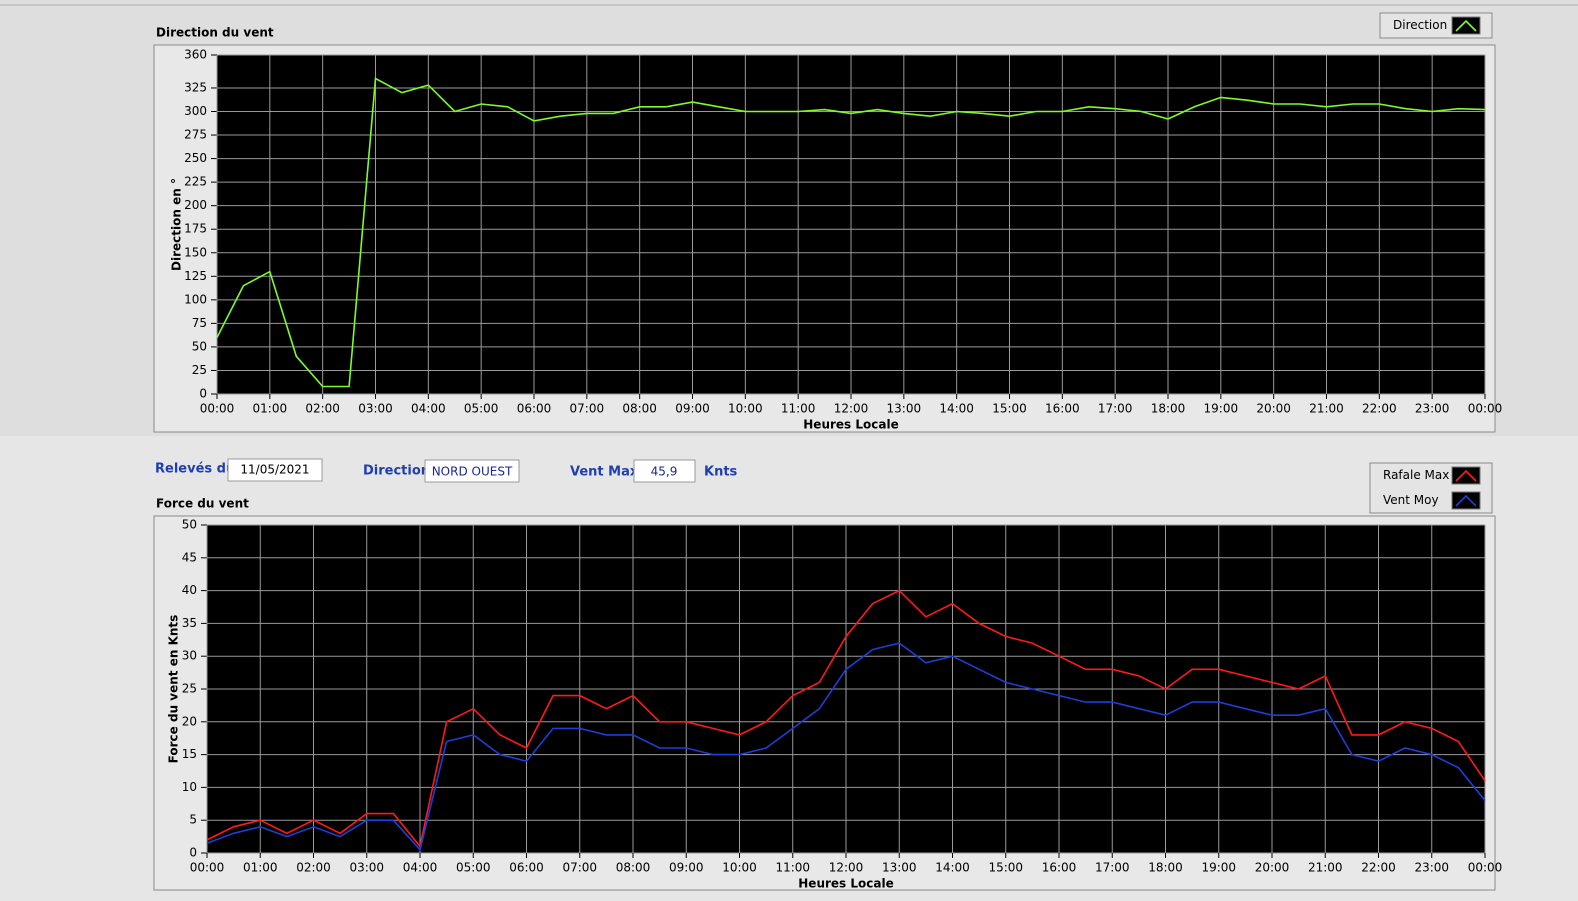  I want to click on legend-label: Rafale Max, so click(1416, 475).